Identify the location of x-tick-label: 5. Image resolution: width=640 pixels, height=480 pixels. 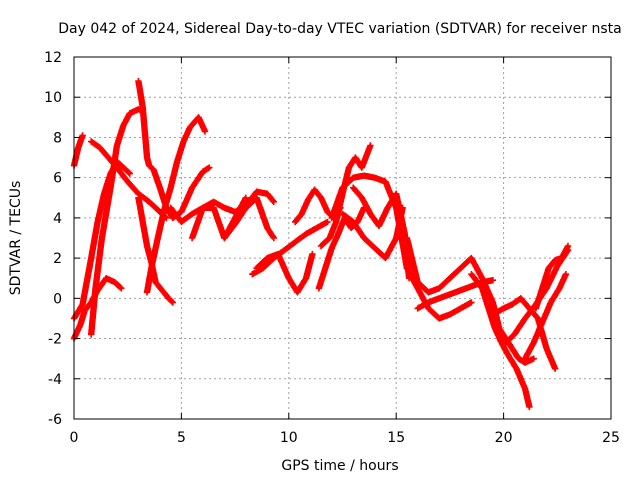
(181, 438).